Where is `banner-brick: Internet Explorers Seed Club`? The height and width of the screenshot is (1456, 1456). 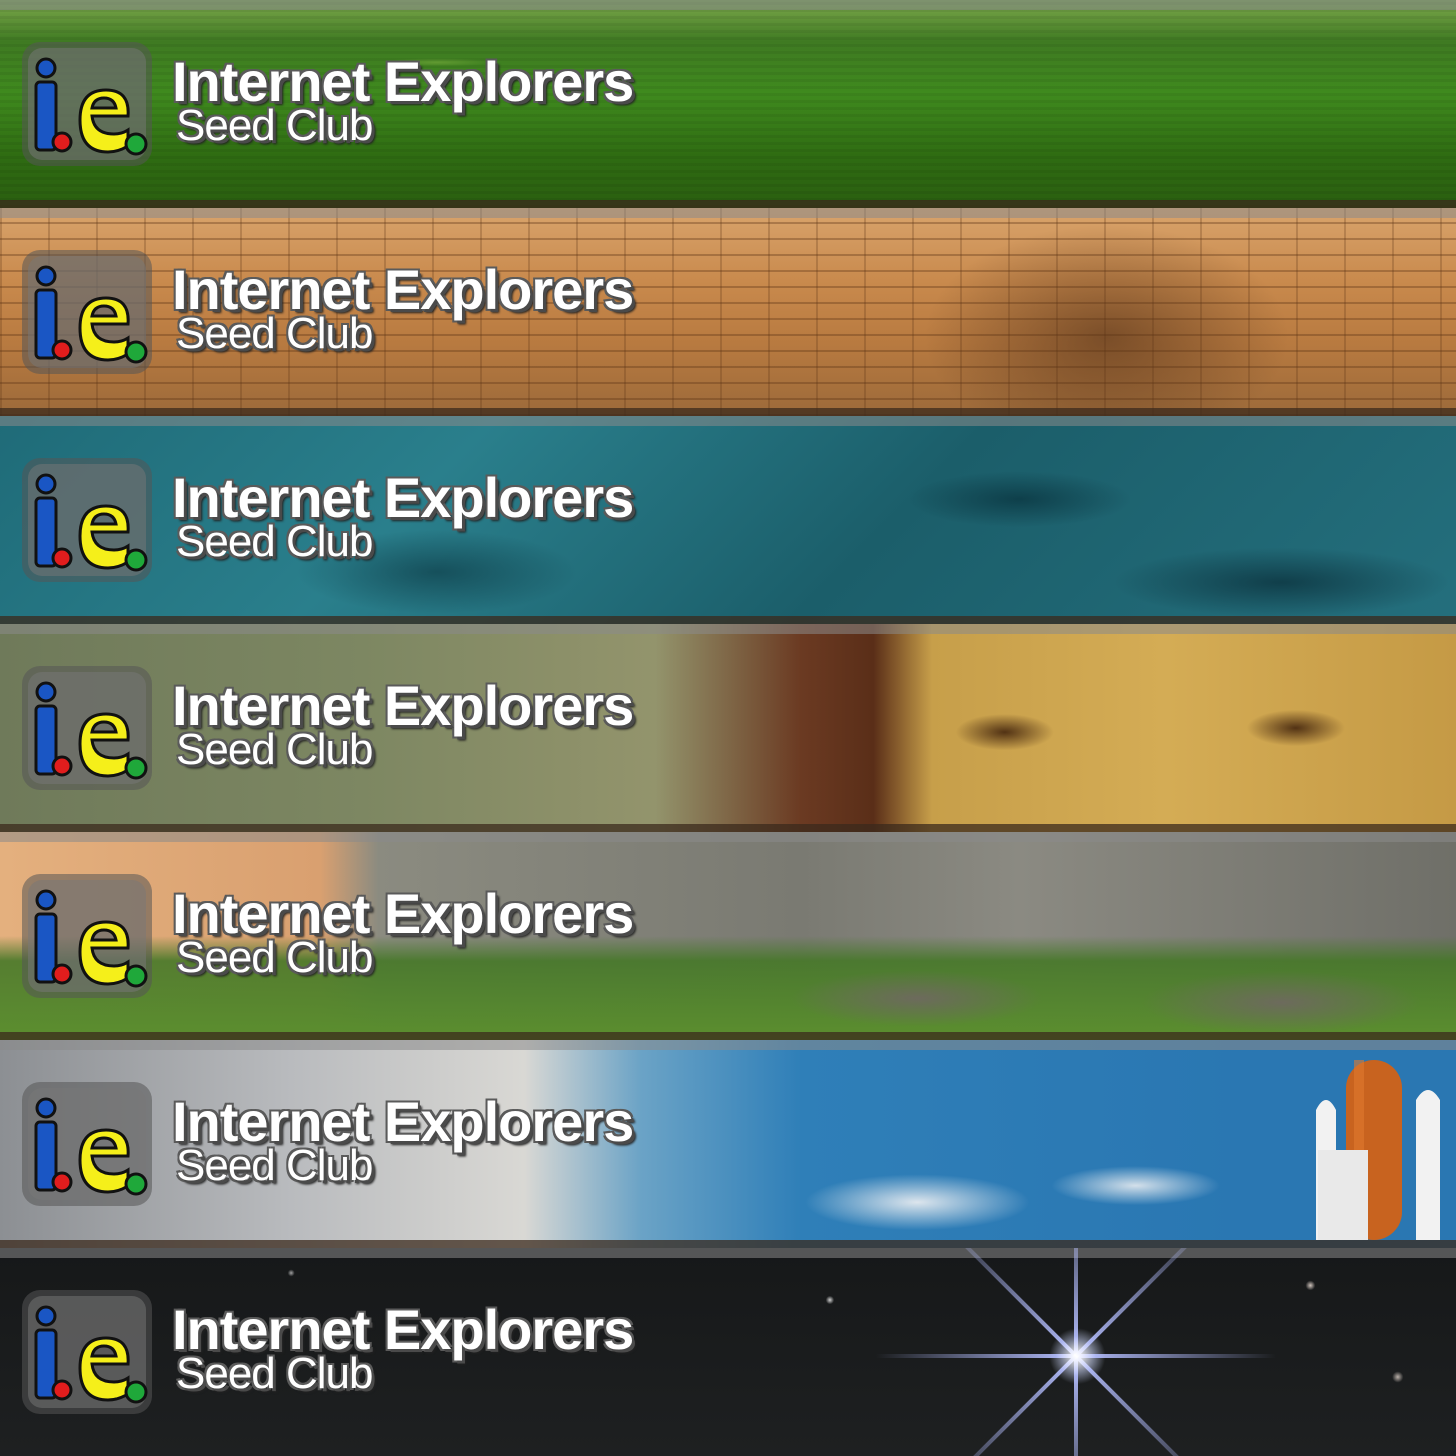 banner-brick: Internet Explorers Seed Club is located at coordinates (728, 312).